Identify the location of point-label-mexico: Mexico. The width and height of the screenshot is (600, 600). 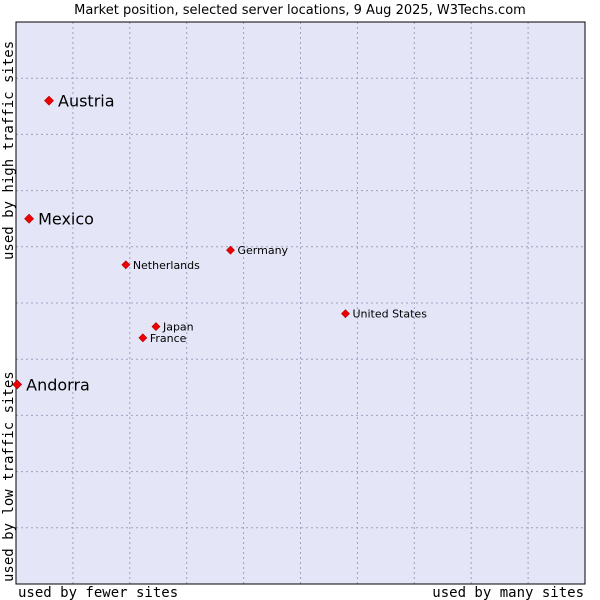
(66, 219).